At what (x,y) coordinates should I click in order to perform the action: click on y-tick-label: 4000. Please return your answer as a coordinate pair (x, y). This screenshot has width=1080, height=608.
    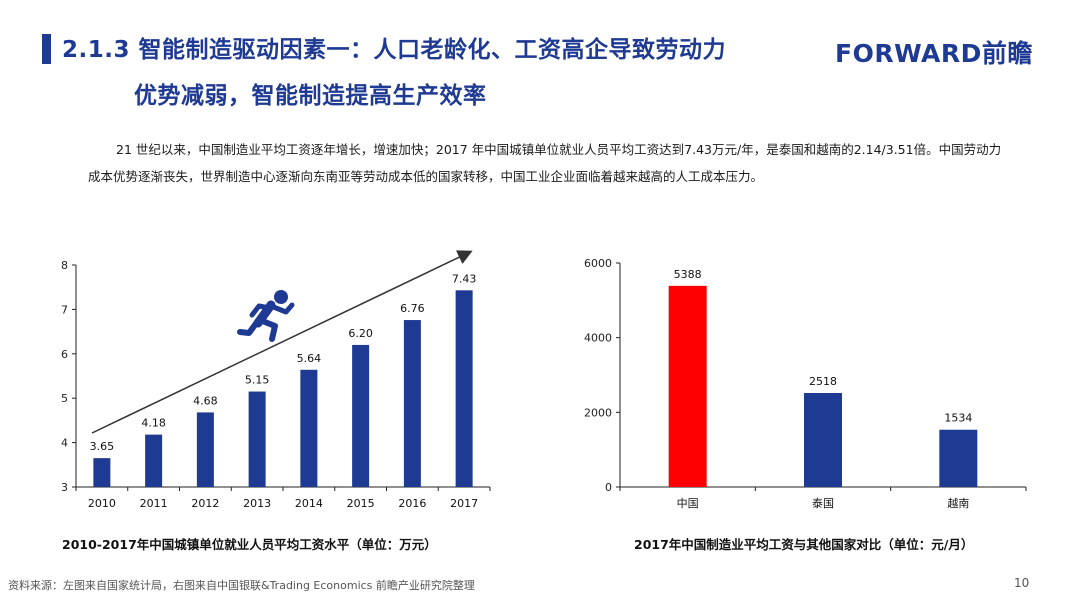
    Looking at the image, I should click on (598, 338).